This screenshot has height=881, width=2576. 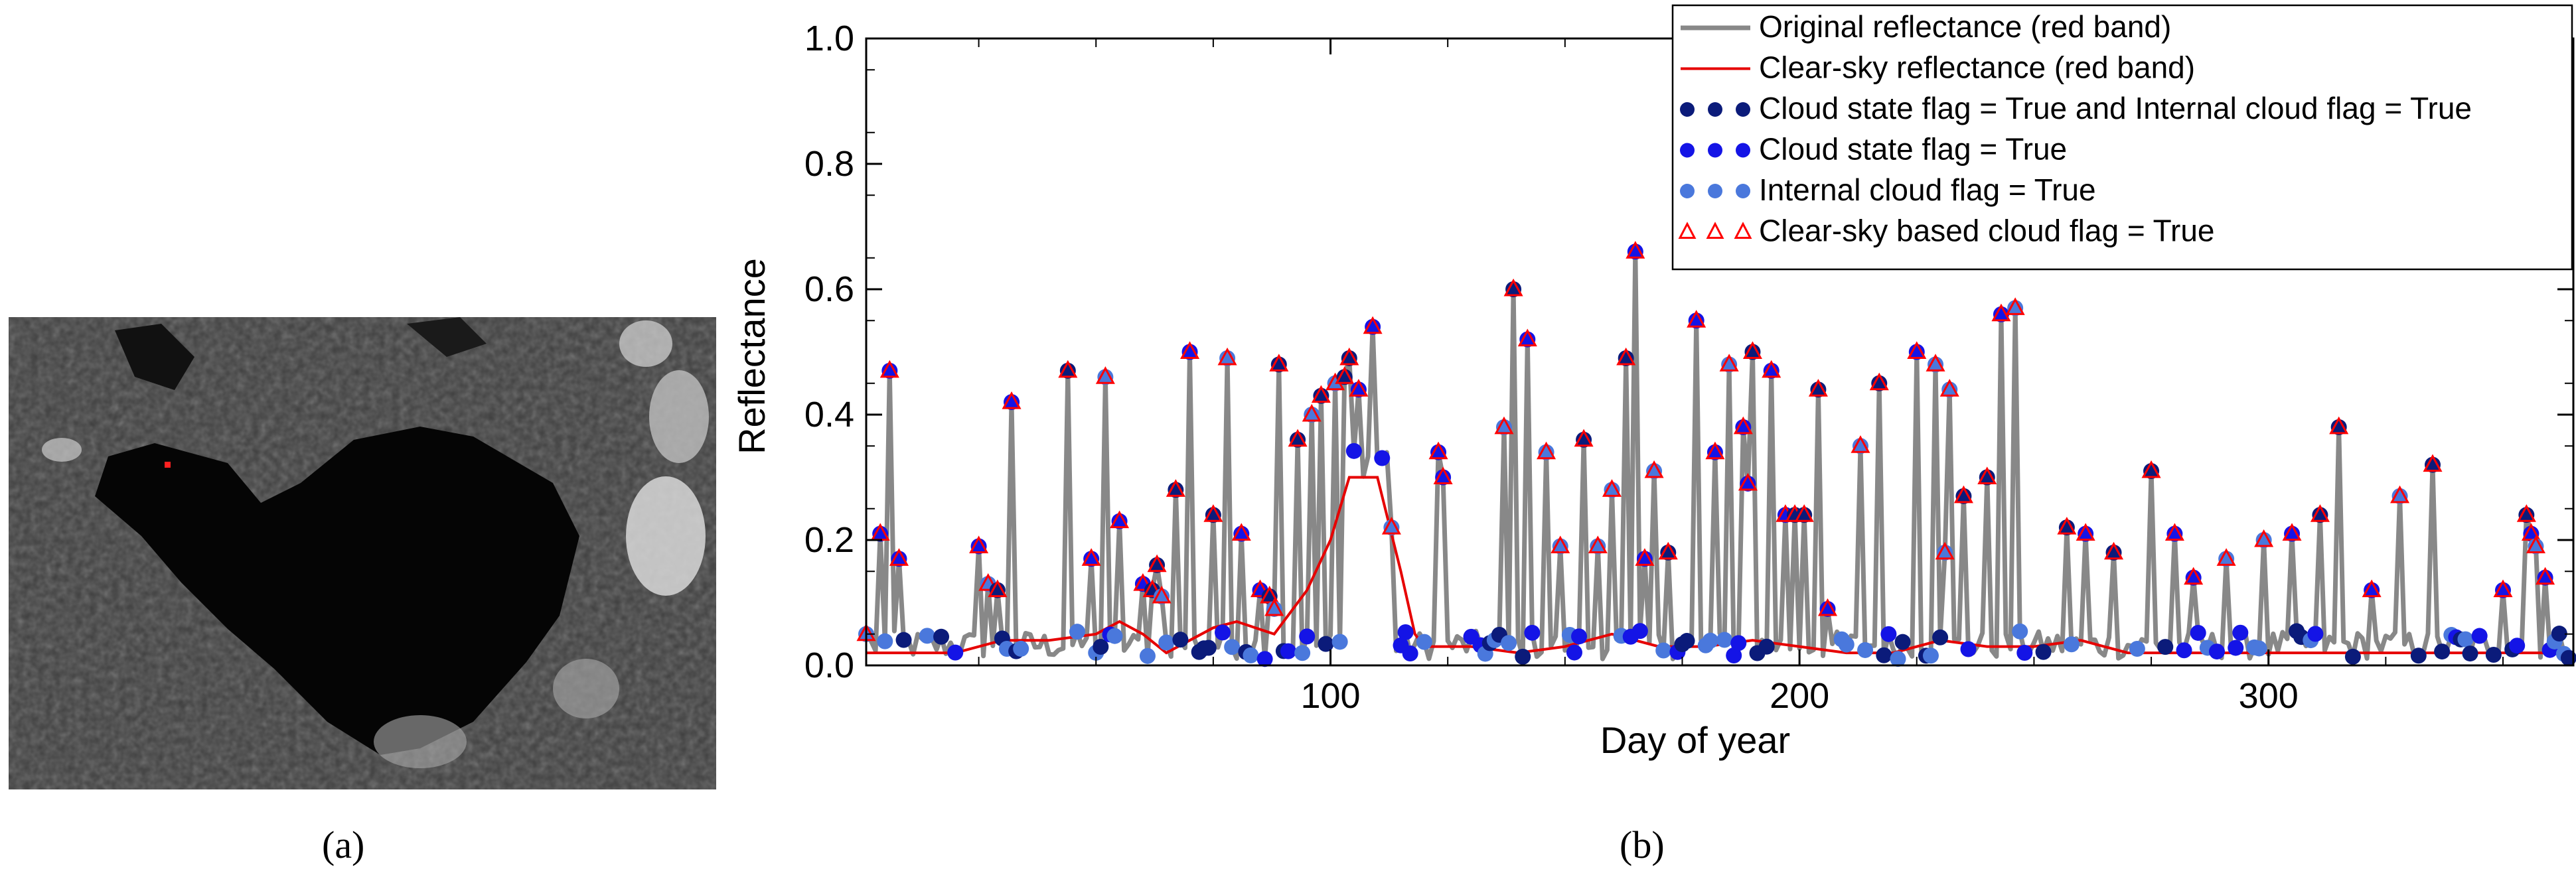 I want to click on cloud-patch, so click(x=666, y=536).